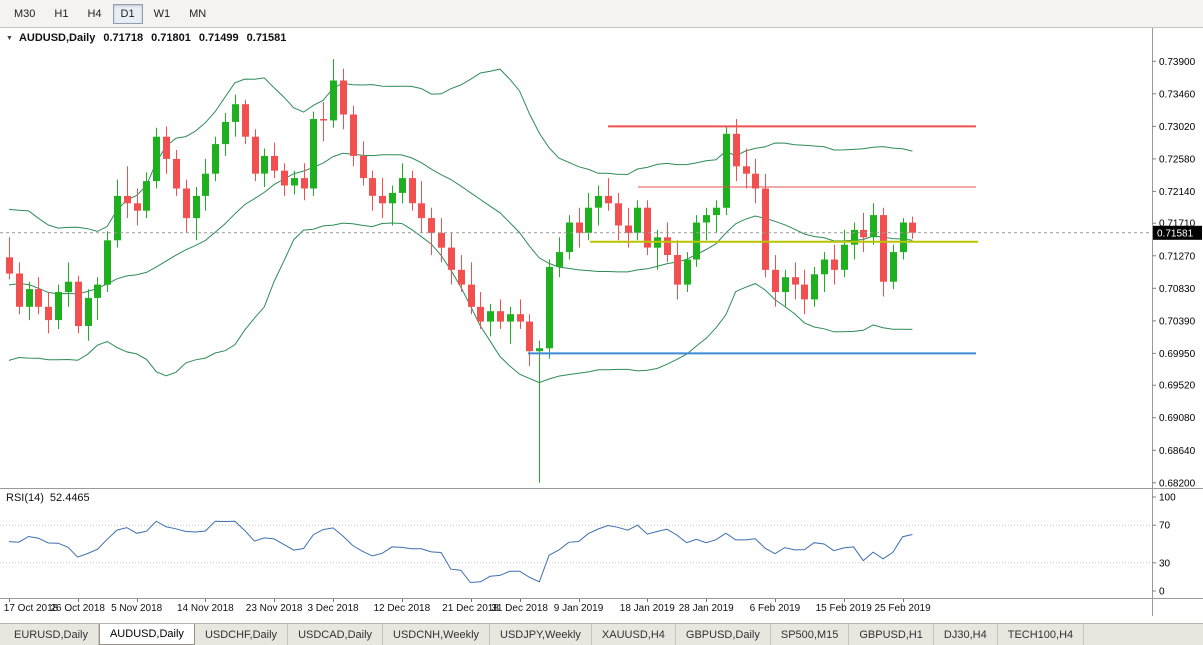 This screenshot has height=645, width=1203. Describe the element at coordinates (1165, 563) in the screenshot. I see `rsi-axis-label: 30` at that location.